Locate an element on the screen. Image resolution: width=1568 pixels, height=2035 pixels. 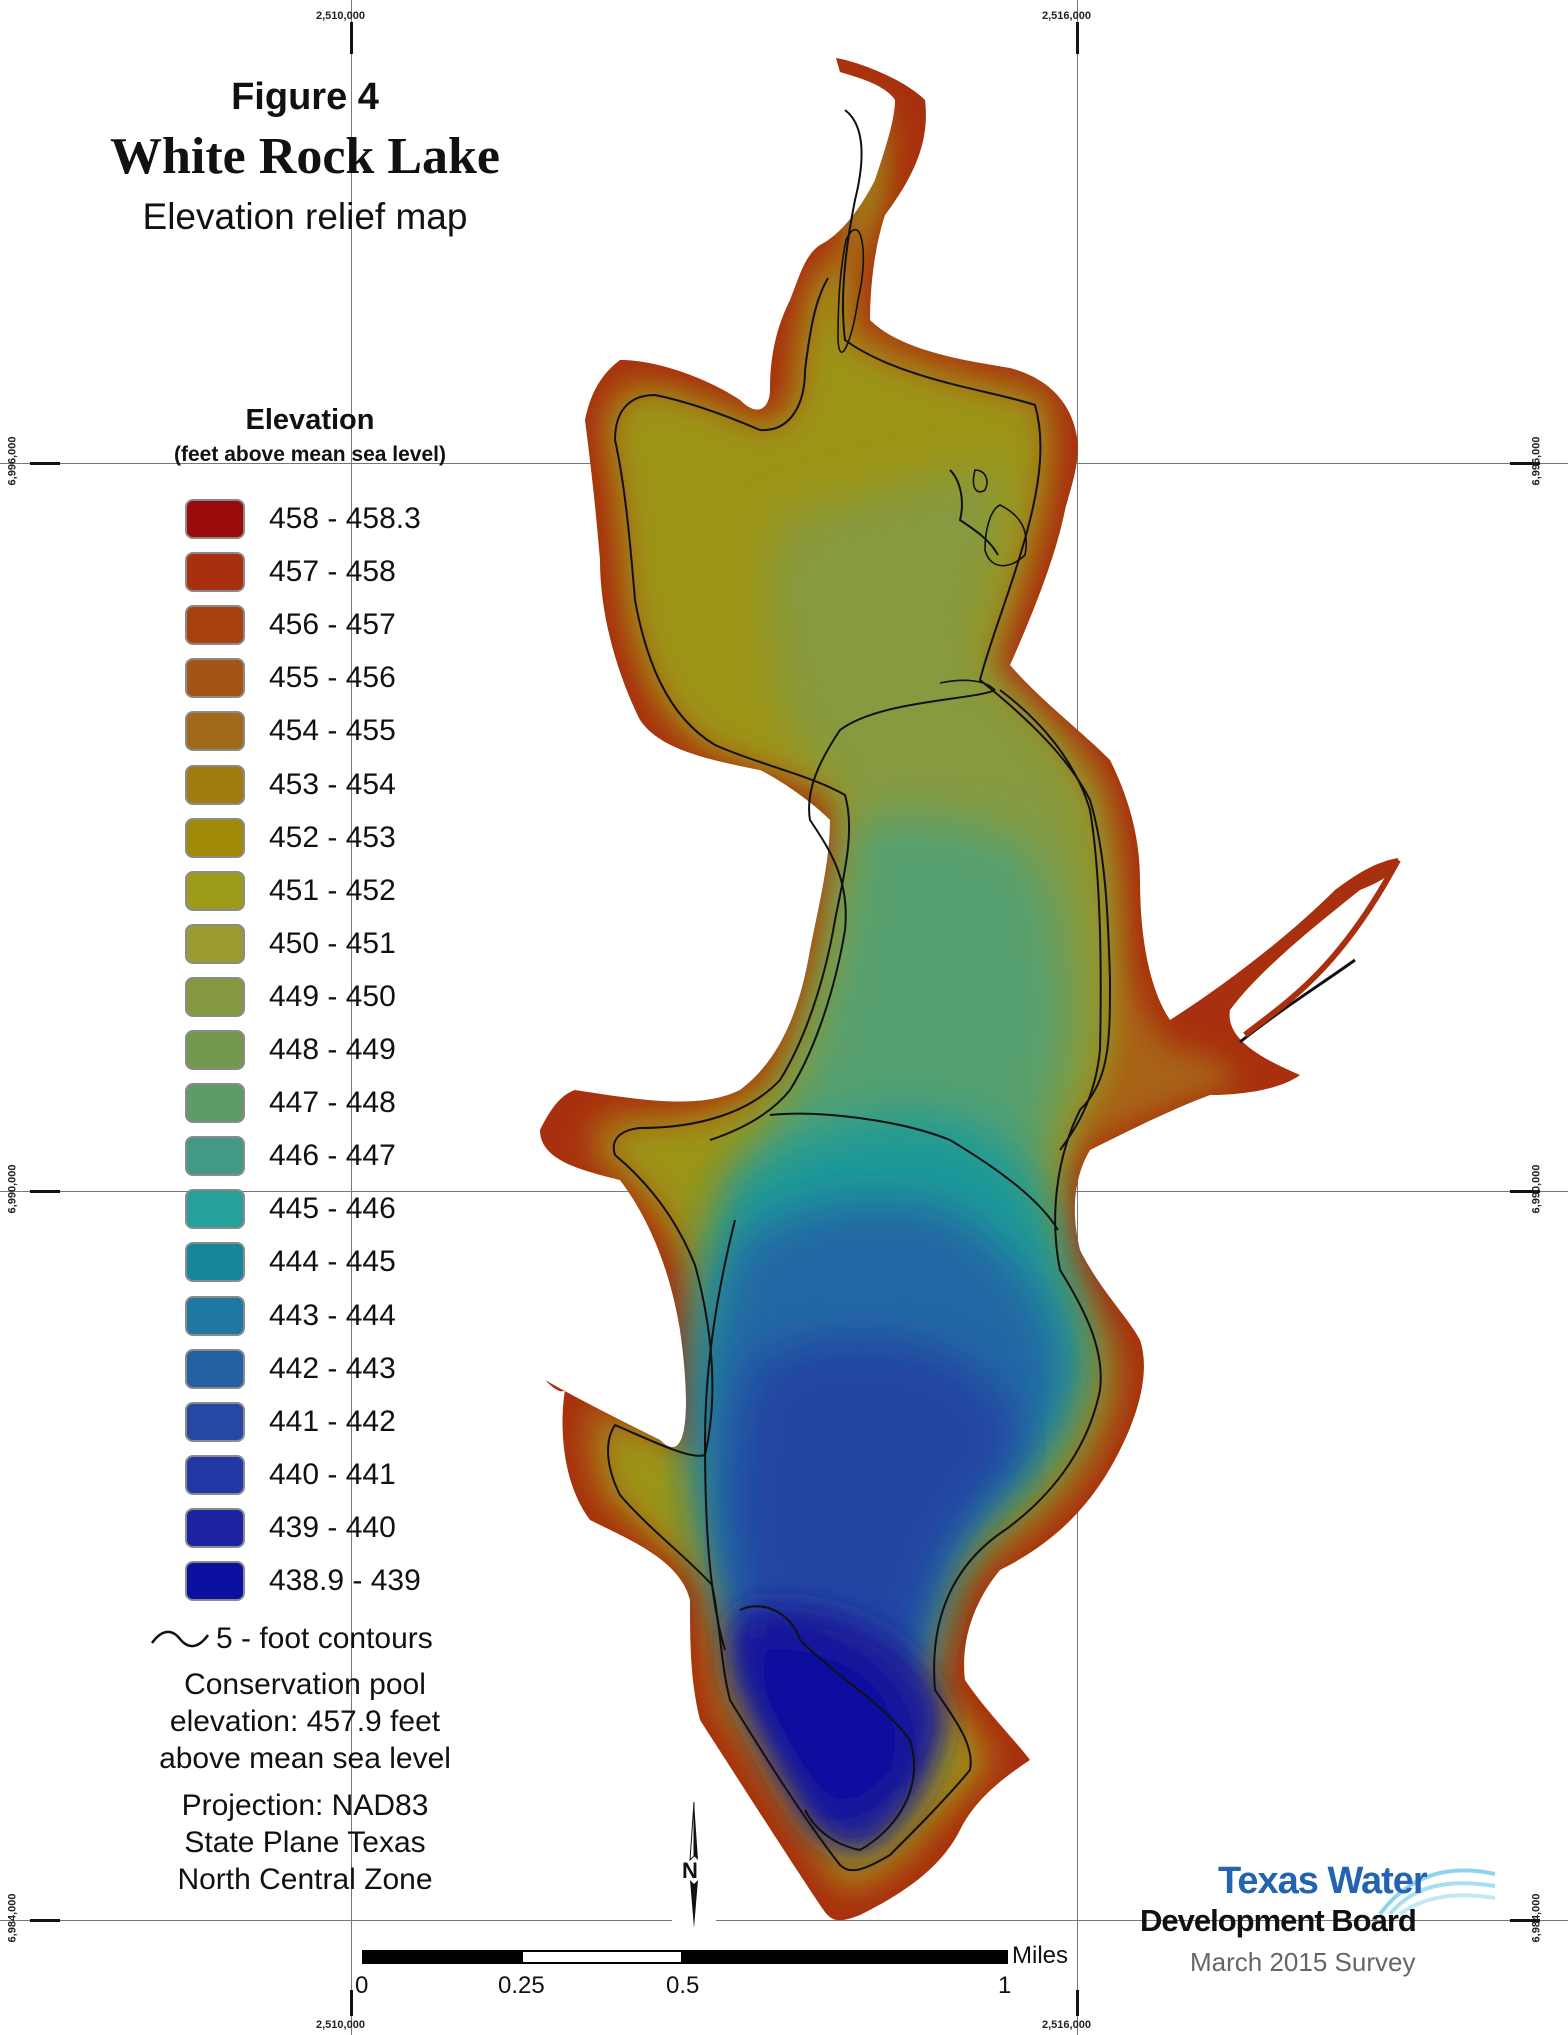
survey-date: March 2015 Survey is located at coordinates (1303, 1962).